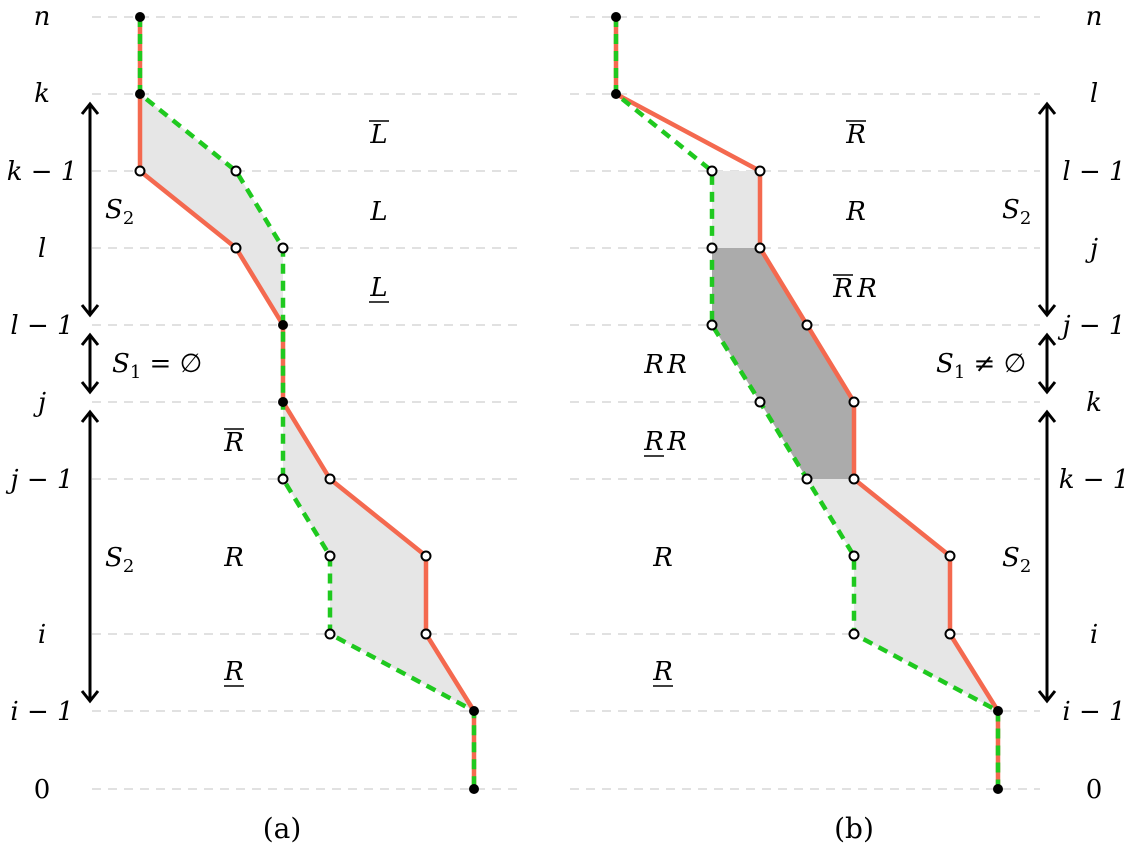 This screenshot has height=848, width=1133. I want to click on set-label-s2-upper-a: S2, so click(119, 212).